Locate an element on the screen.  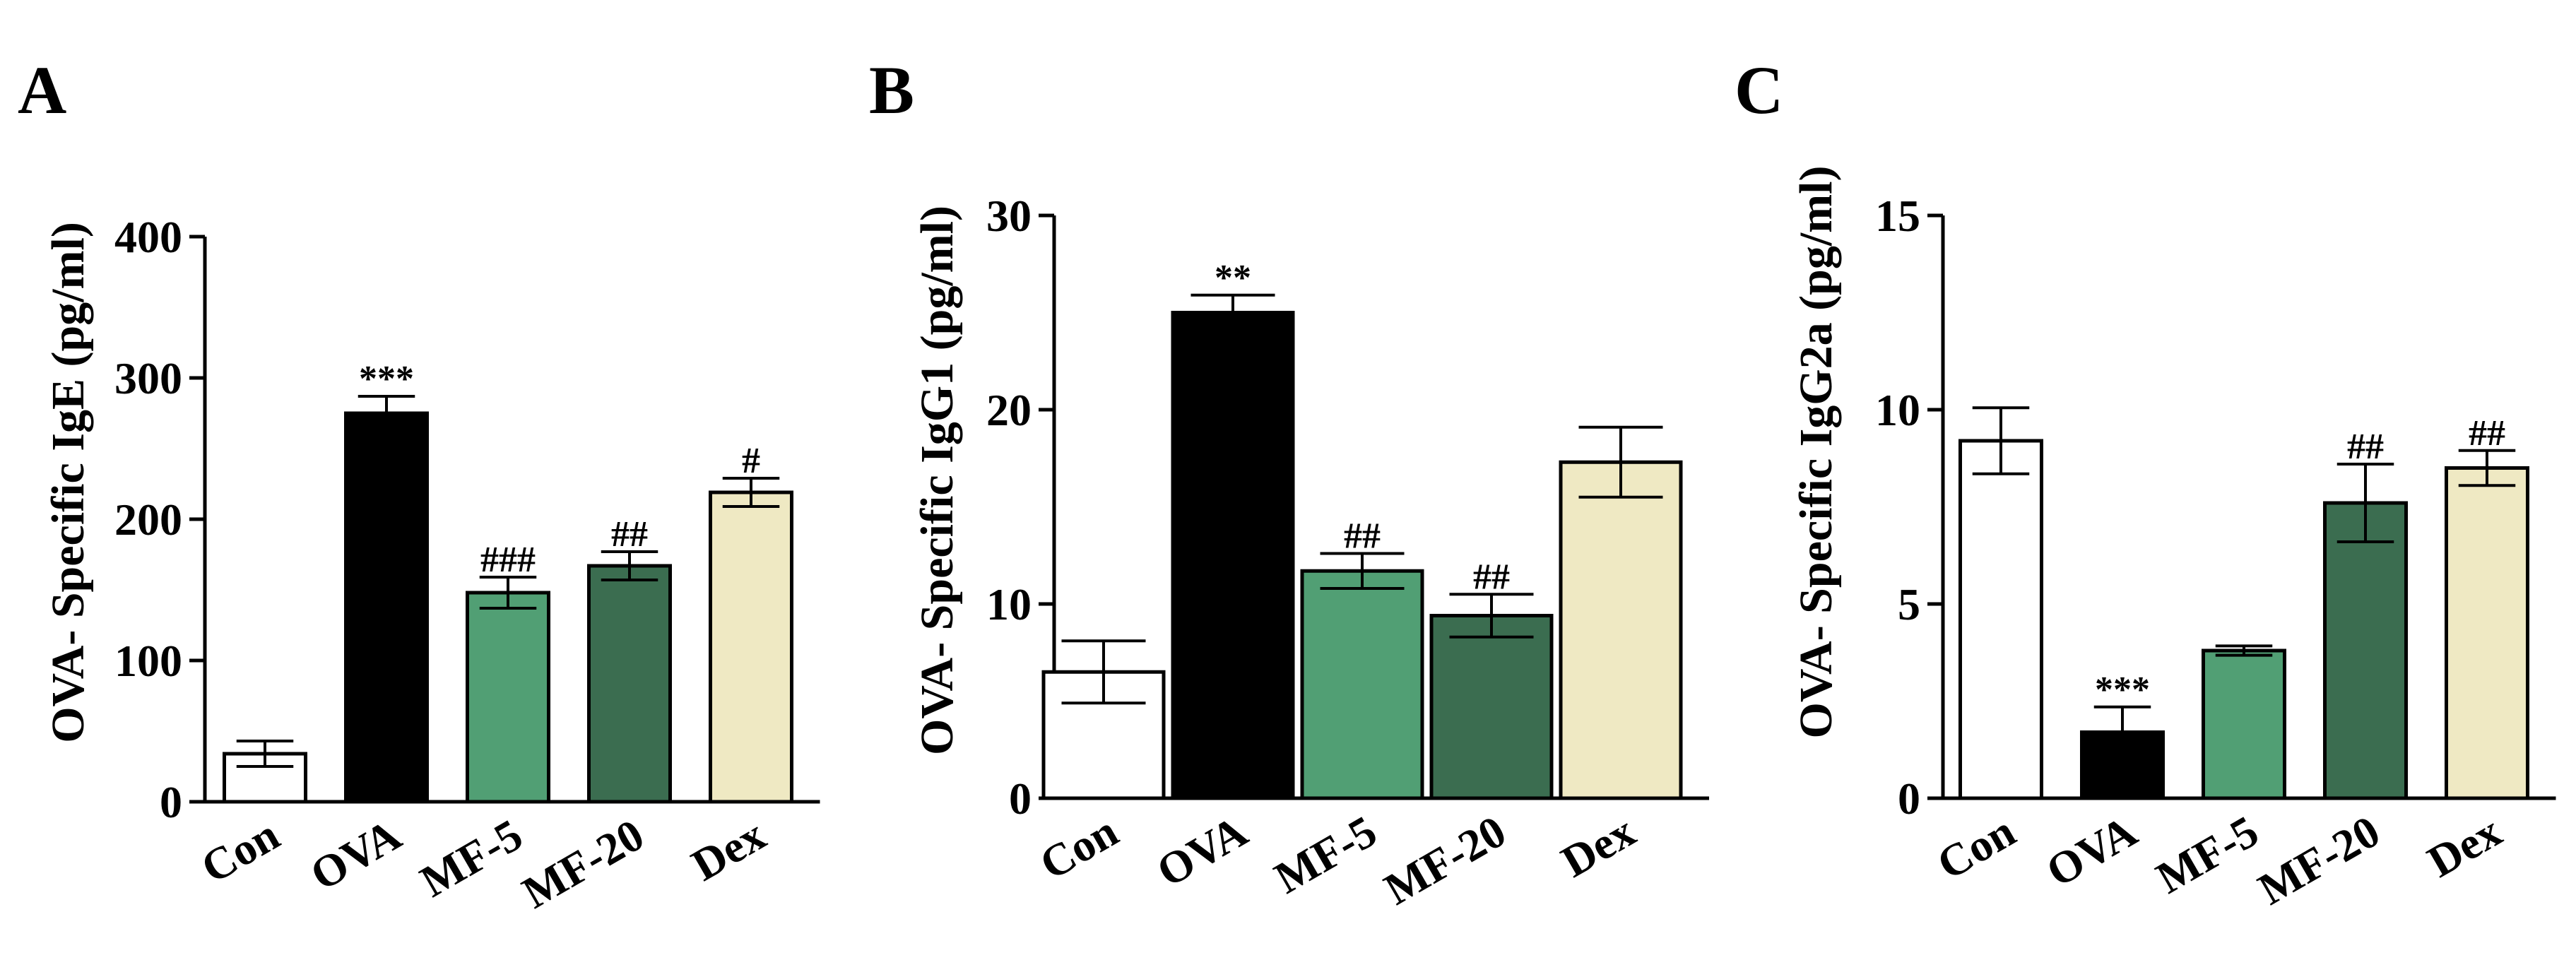
panel-b-ylabel: OVA- Specific IgG1 (pg/ml) is located at coordinates (937, 480).